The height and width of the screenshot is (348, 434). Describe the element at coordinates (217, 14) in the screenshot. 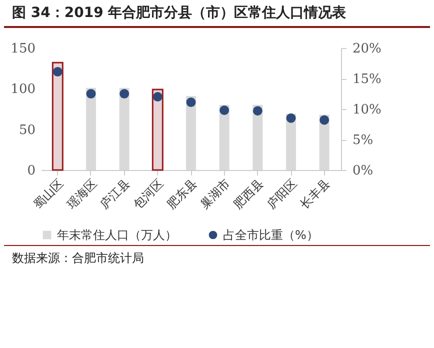

I see `chart-title: 图 34：2019 年合肥市分县（市）区常住人口情况表` at that location.